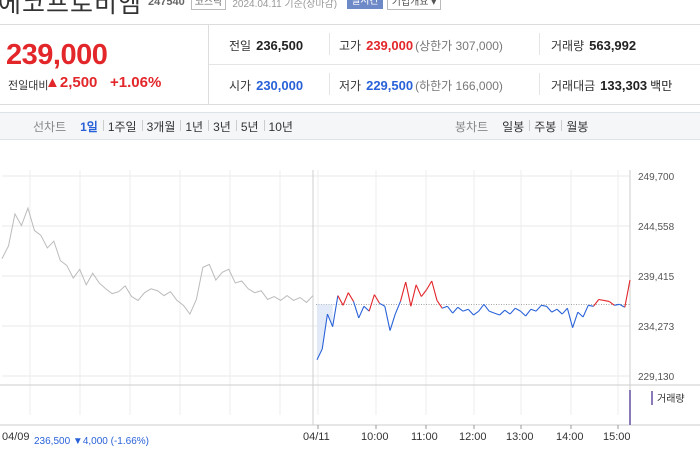 The image size is (700, 455). What do you see at coordinates (161, 126) in the screenshot?
I see `tab-3m: 3개월` at bounding box center [161, 126].